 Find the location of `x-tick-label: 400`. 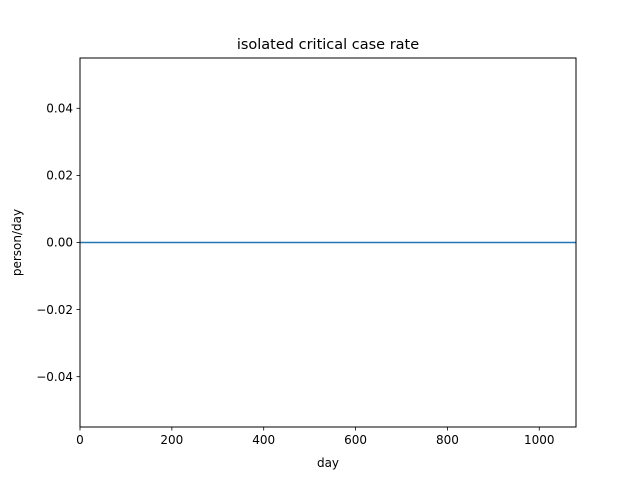

x-tick-label: 400 is located at coordinates (263, 440).